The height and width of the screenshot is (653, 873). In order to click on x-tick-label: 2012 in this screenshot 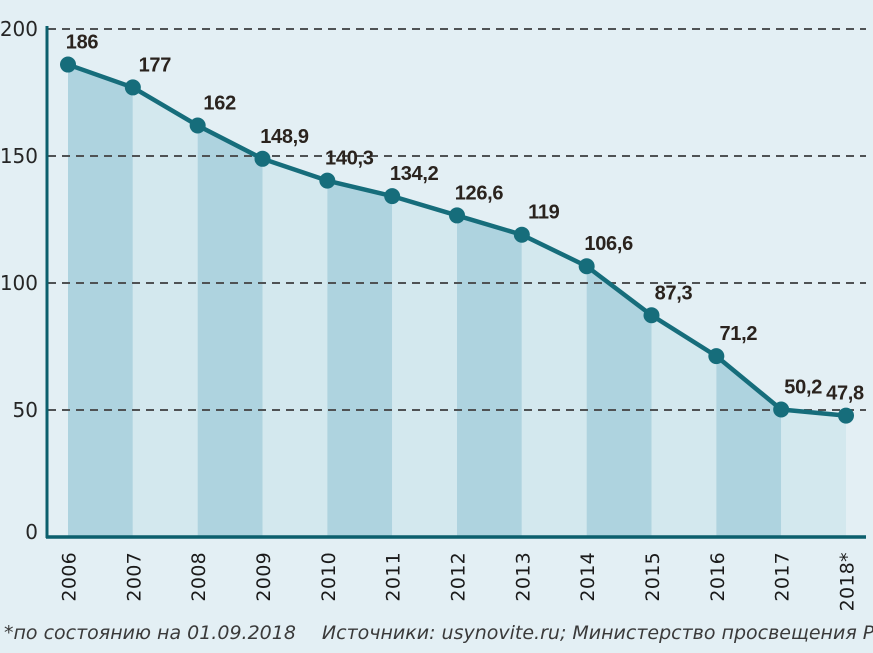, I will do `click(458, 577)`.